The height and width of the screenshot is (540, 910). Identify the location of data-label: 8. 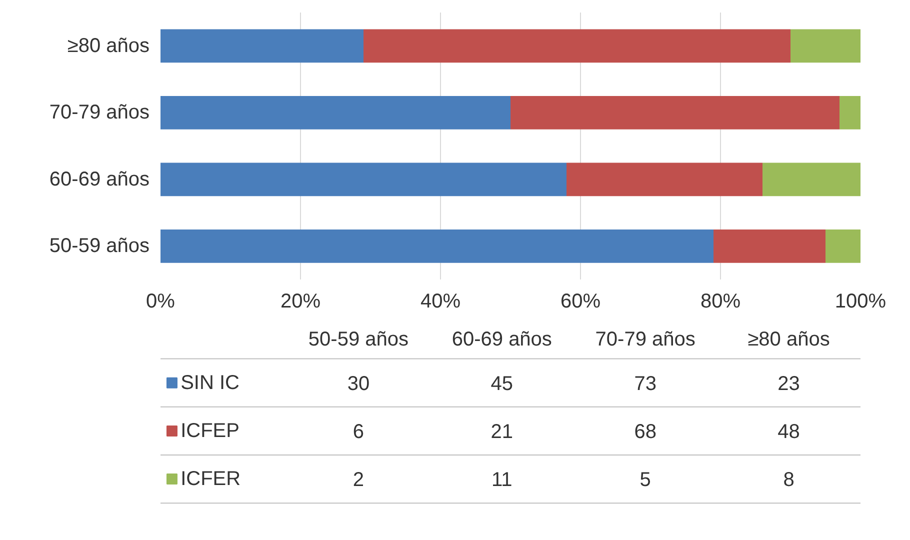
(788, 480).